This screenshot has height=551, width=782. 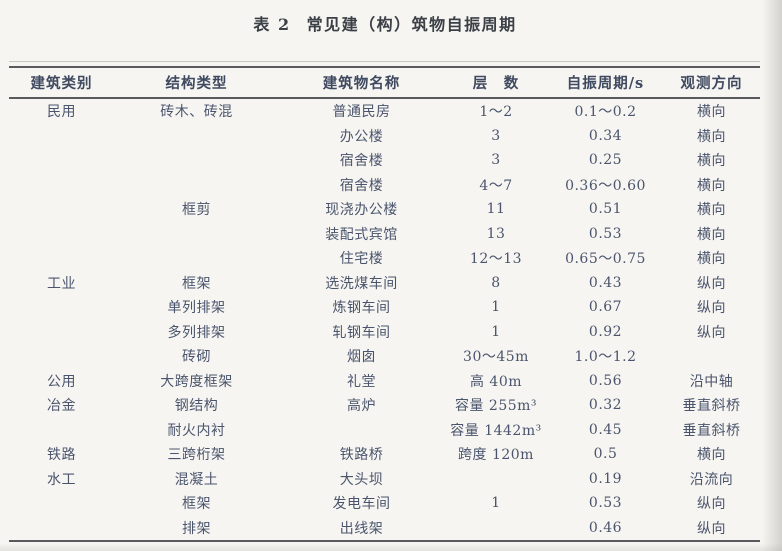 I want to click on cell: 现浇办公楼, so click(x=361, y=210).